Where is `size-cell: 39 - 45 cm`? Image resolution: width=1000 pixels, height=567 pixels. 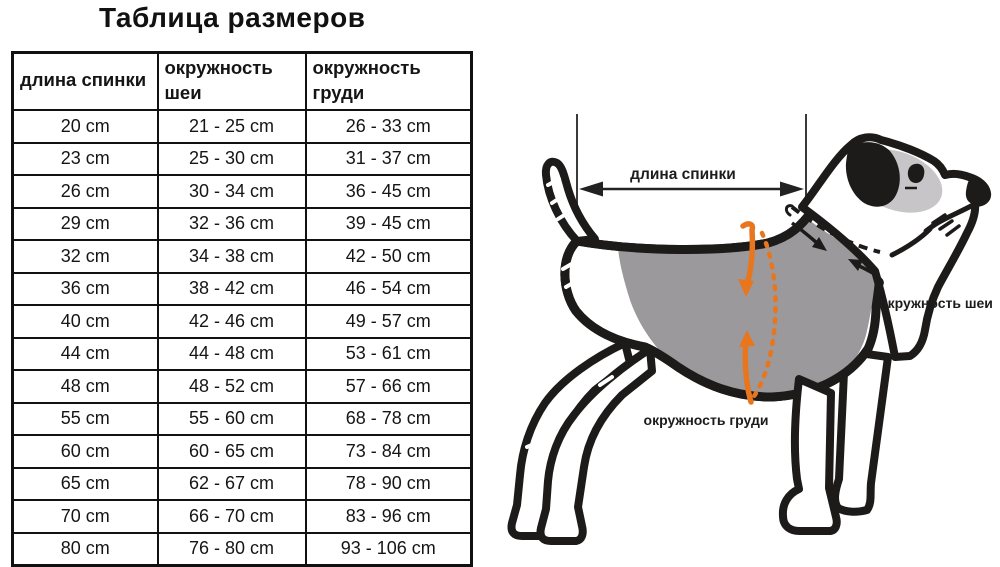
size-cell: 39 - 45 cm is located at coordinates (388, 223).